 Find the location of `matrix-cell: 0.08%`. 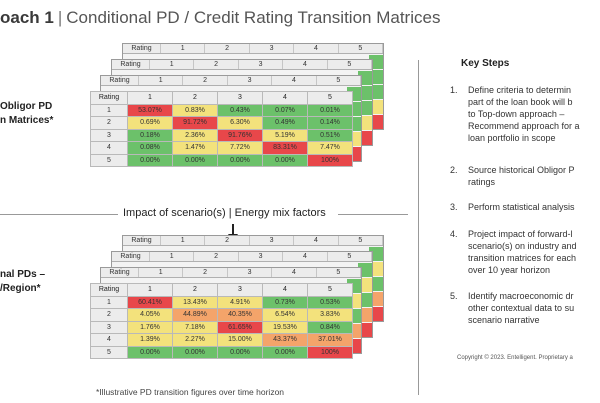

matrix-cell: 0.08% is located at coordinates (150, 148).